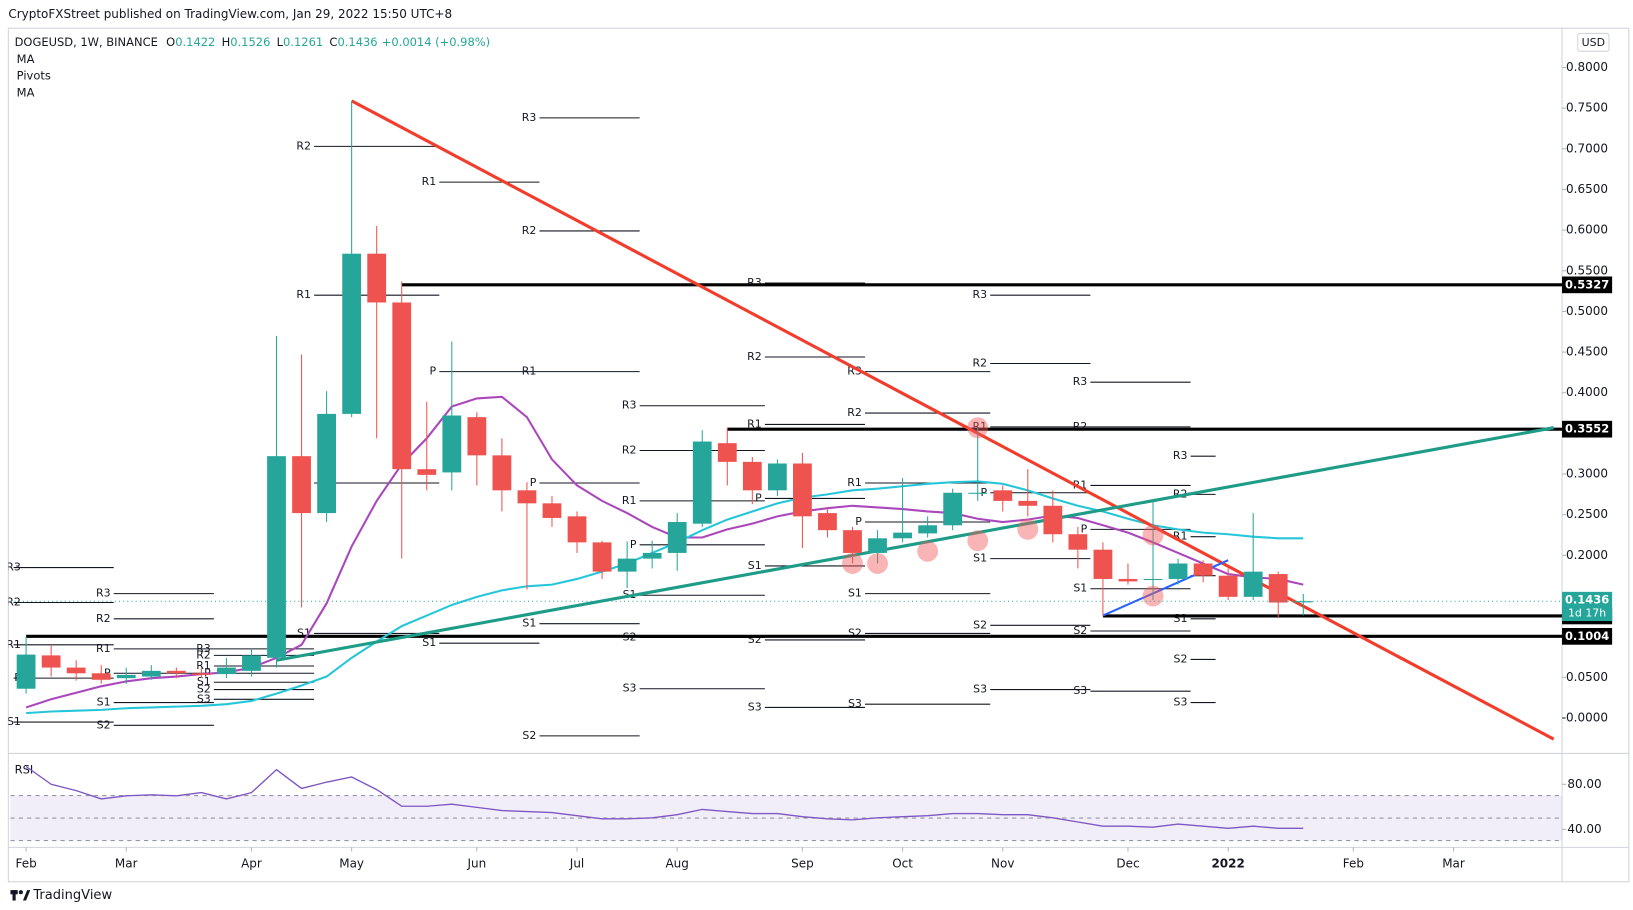  What do you see at coordinates (20, 892) in the screenshot?
I see `logo-dot` at bounding box center [20, 892].